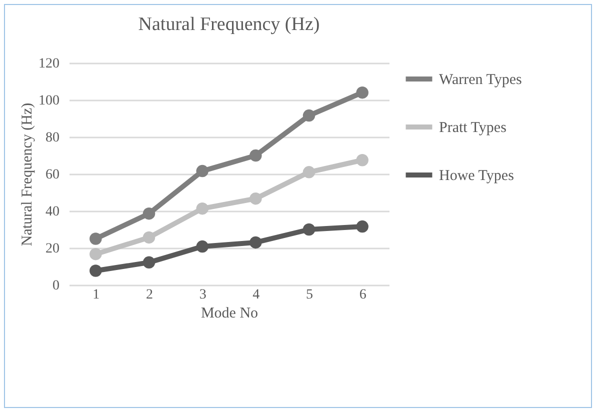 The image size is (598, 414). What do you see at coordinates (149, 295) in the screenshot?
I see `x-tick-label: 2` at bounding box center [149, 295].